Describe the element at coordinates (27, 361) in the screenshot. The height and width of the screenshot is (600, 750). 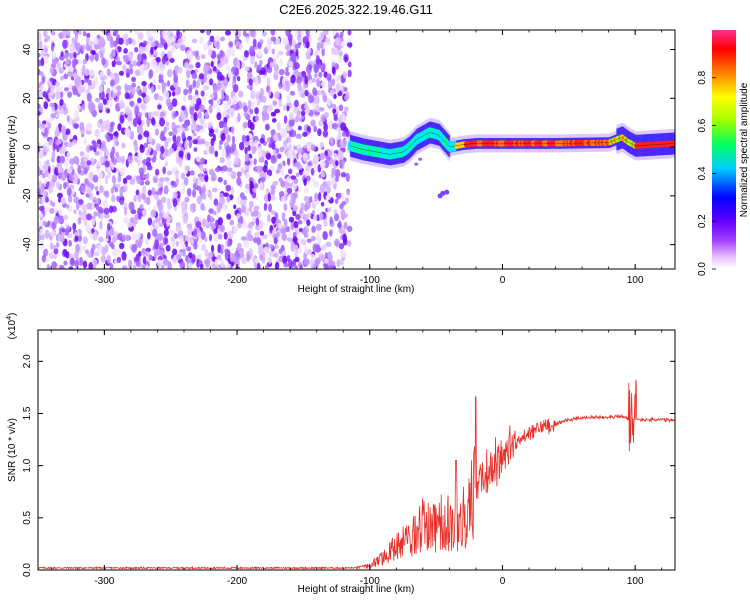
I see `snr-ytick-label: 2.0` at that location.